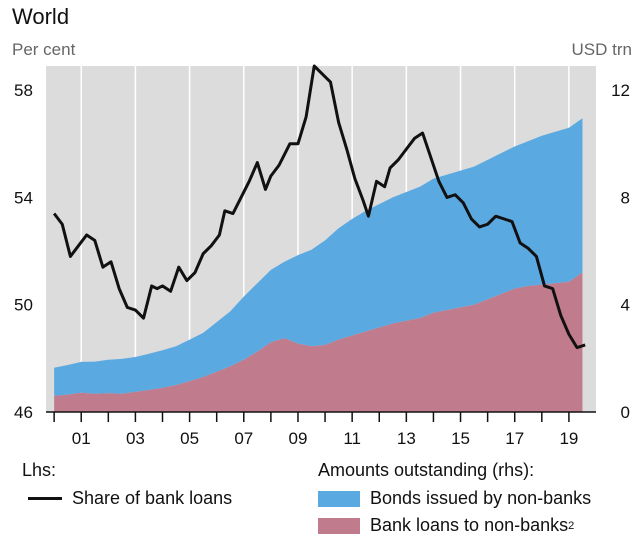 Image resolution: width=640 pixels, height=547 pixels. What do you see at coordinates (426, 470) in the screenshot?
I see `legend-rhs-heading: Amounts outstanding (rhs):` at bounding box center [426, 470].